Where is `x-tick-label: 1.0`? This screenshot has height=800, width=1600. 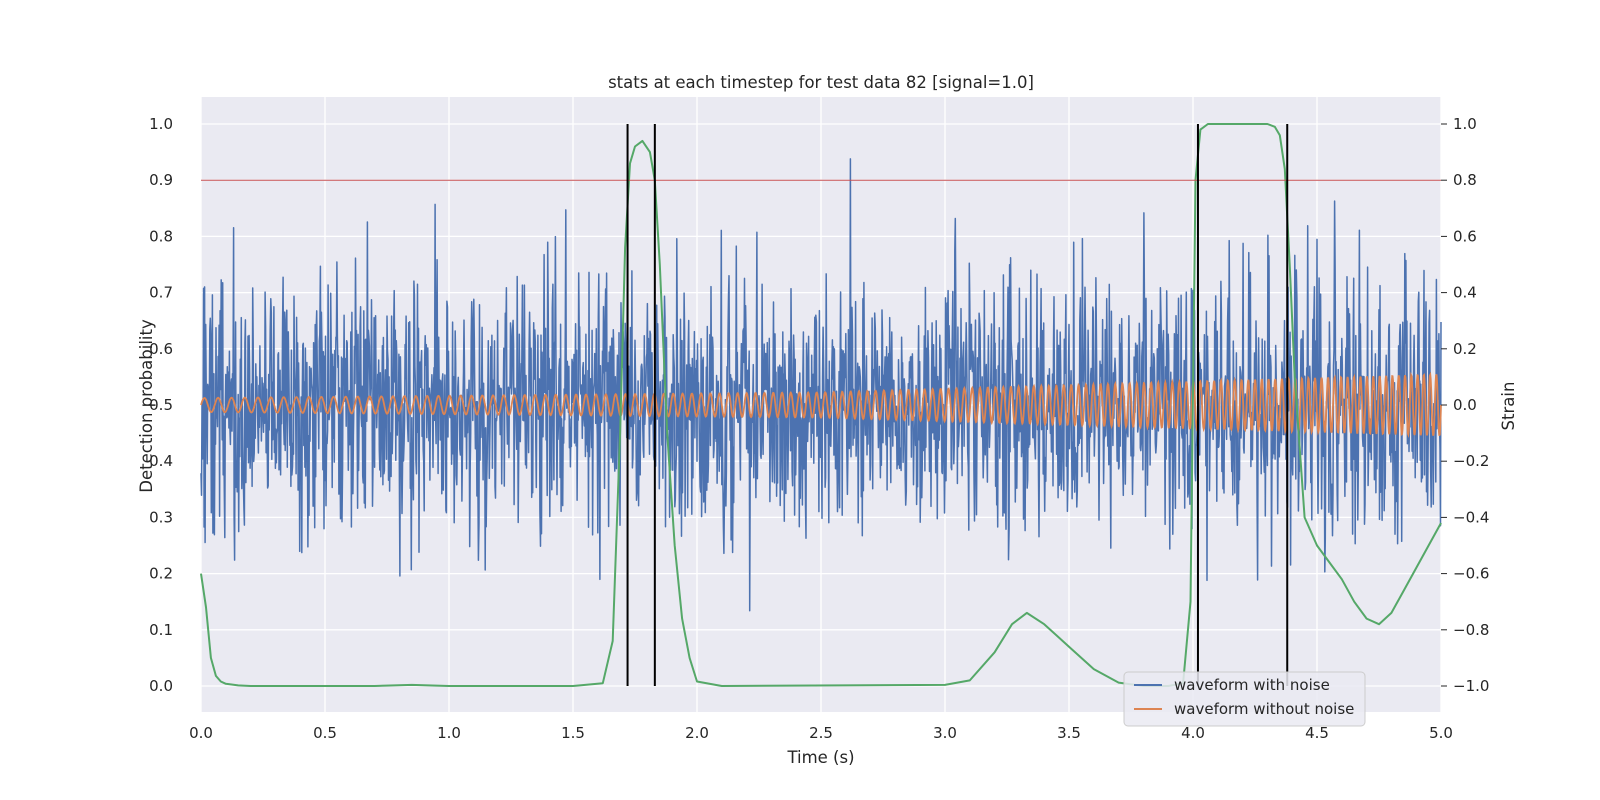 x-tick-label: 1.0 is located at coordinates (449, 733).